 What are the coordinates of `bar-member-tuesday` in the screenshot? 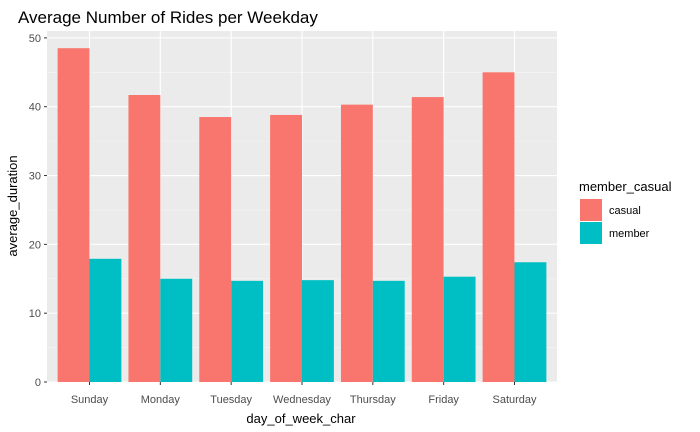 It's located at (247, 331).